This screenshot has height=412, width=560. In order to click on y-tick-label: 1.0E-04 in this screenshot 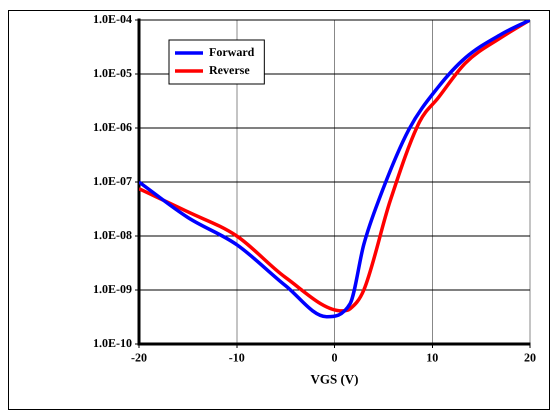, I will do `click(112, 19)`.